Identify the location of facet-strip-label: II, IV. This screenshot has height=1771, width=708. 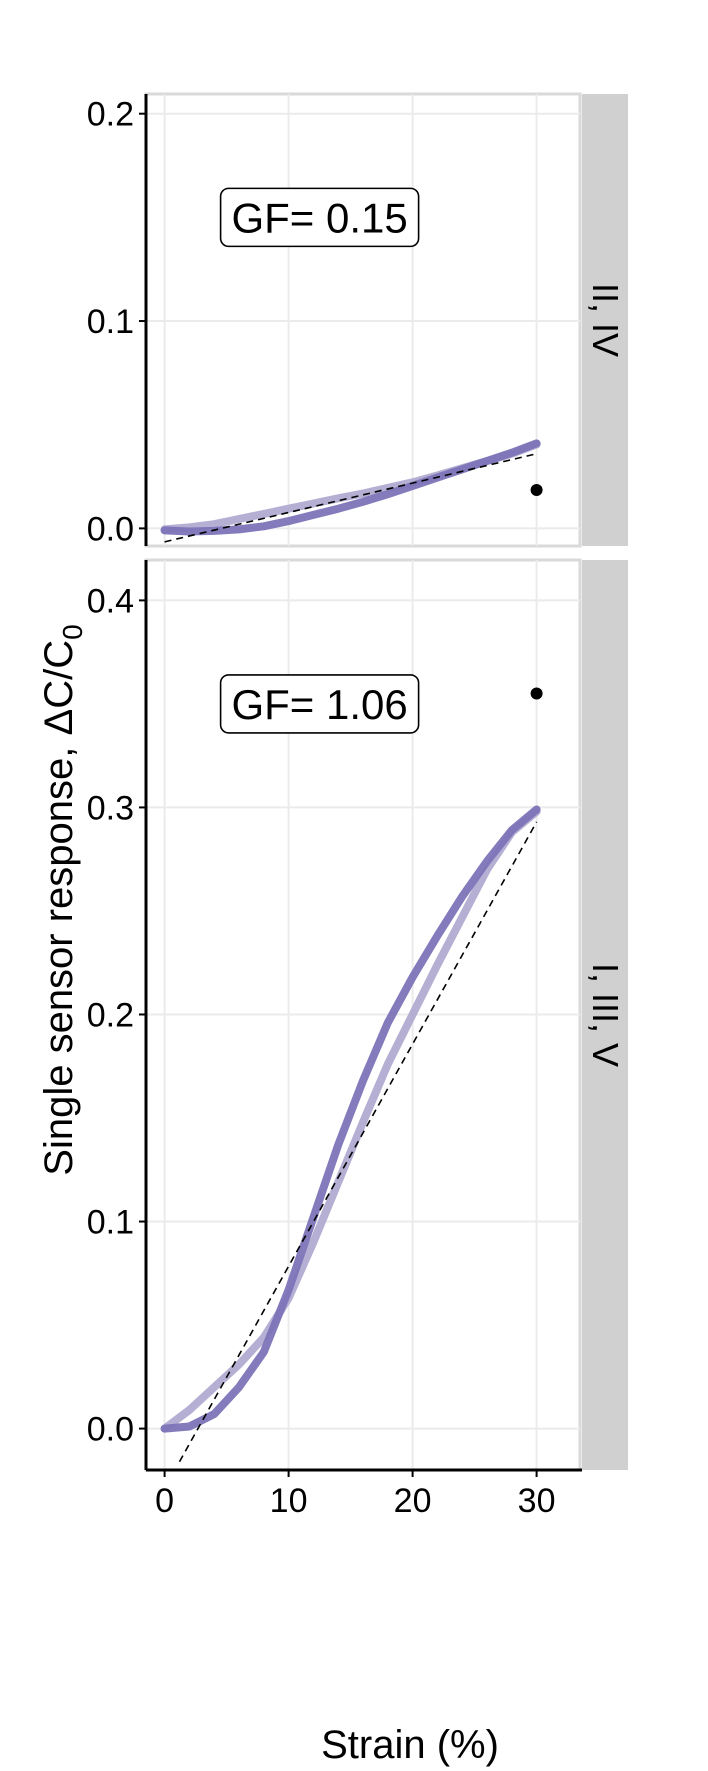
(605, 320).